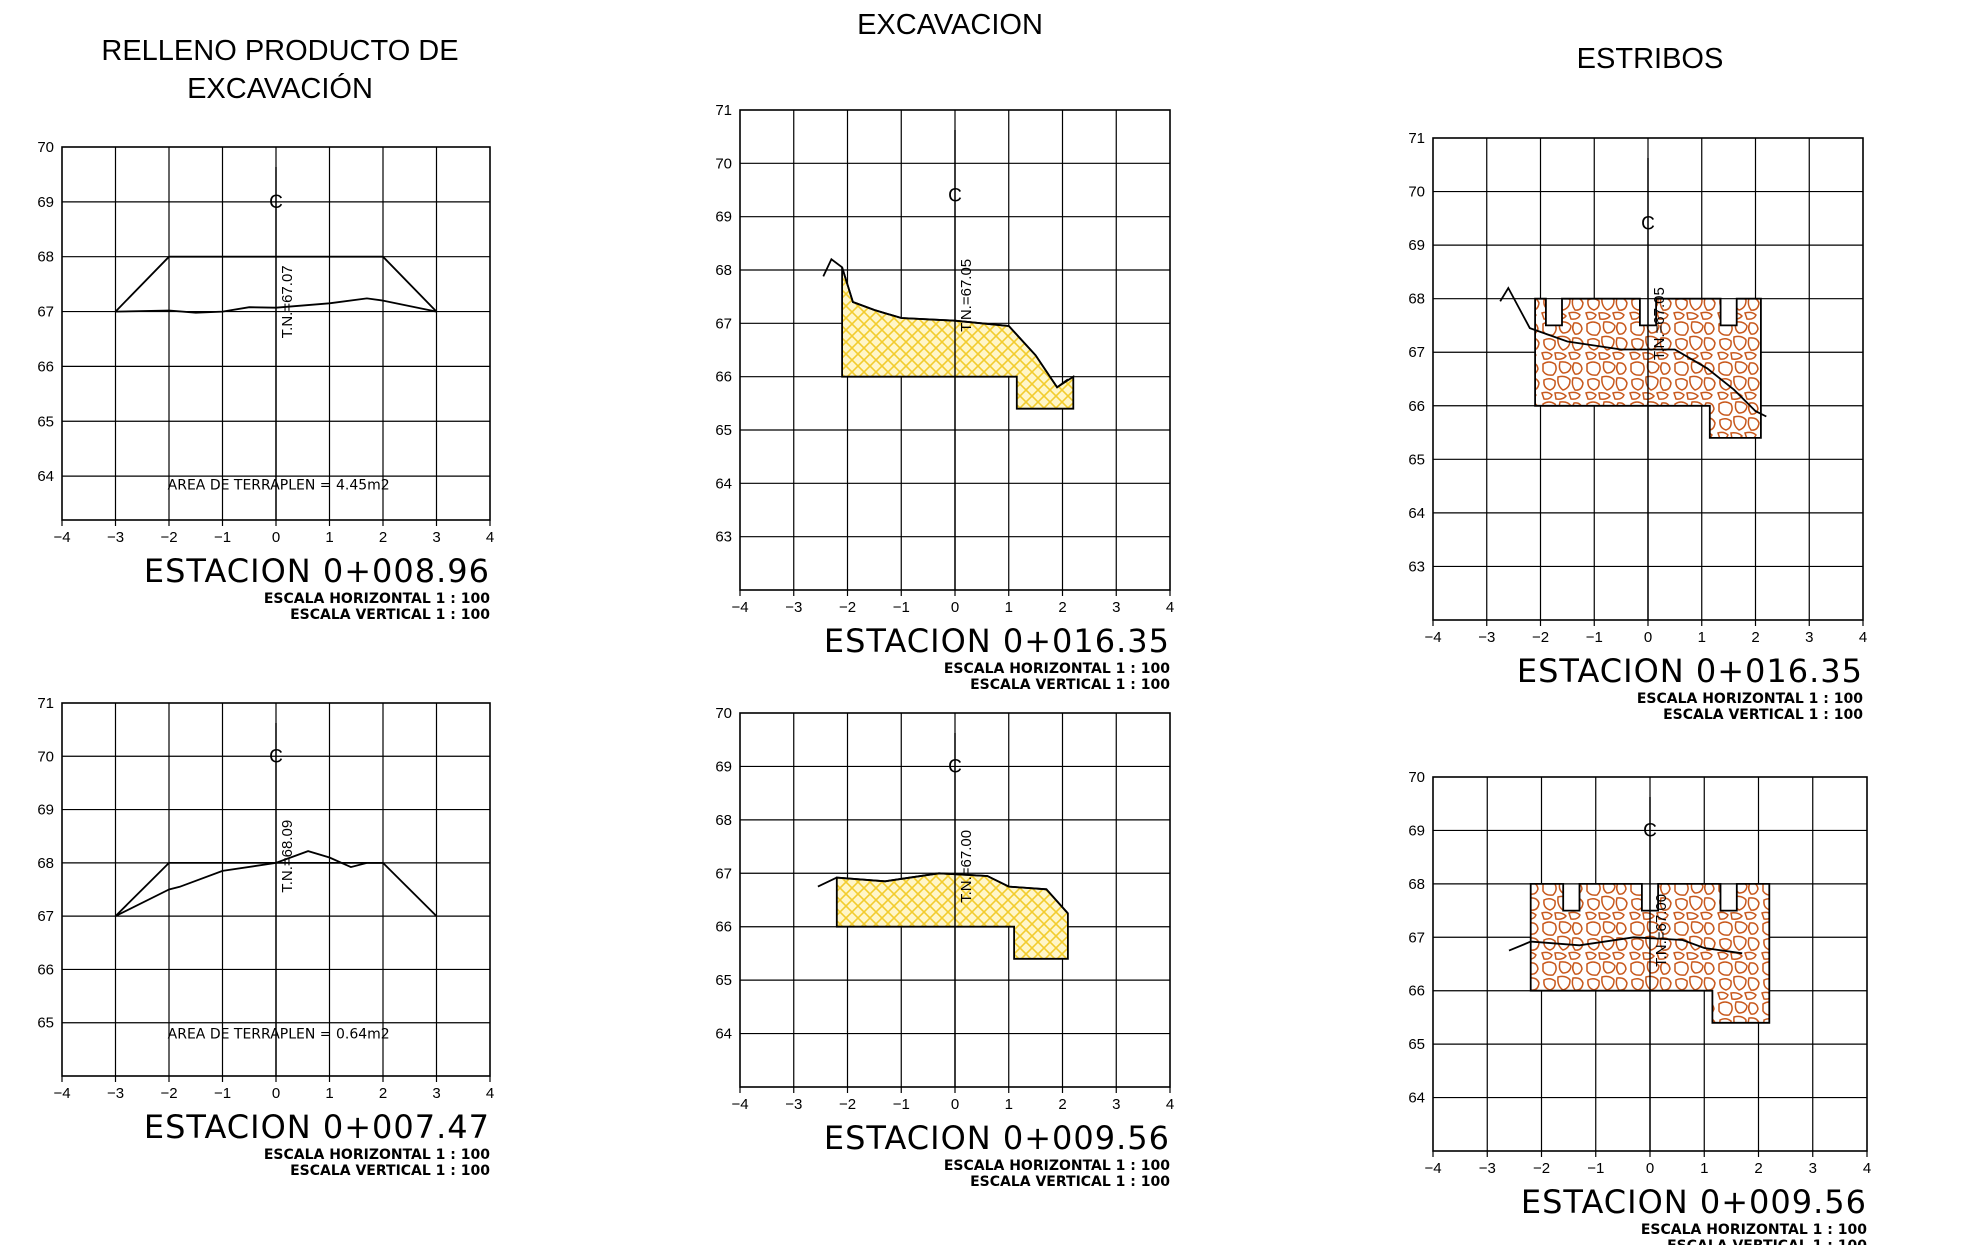  Describe the element at coordinates (280, 70) in the screenshot. I see `column-title-relleno: RELLENO PRODUCTO DE EXCAVACIÓN` at that location.